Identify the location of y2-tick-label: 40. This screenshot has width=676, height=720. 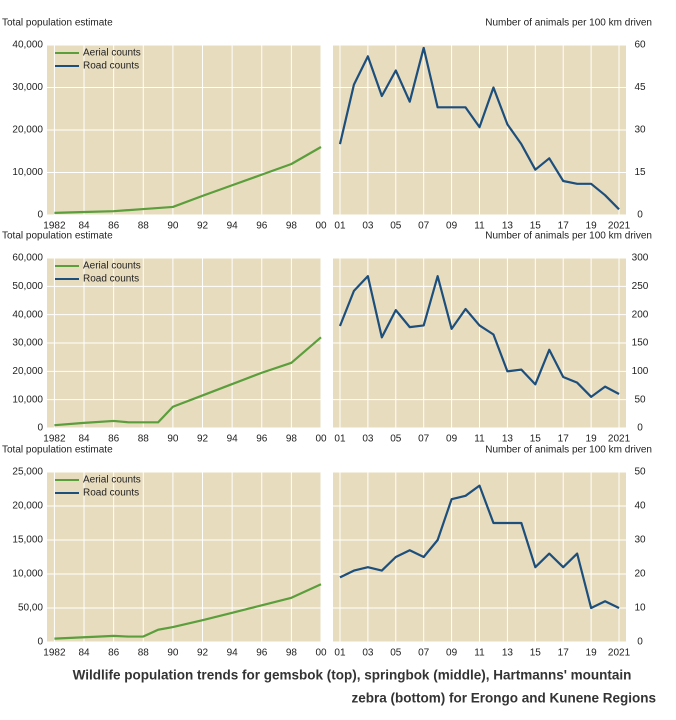
(640, 506).